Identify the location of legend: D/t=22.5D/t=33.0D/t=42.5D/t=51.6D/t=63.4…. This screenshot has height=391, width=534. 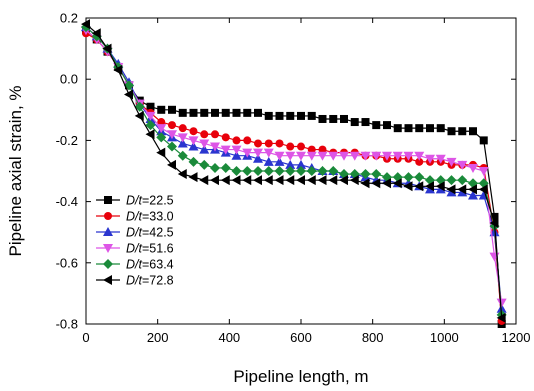
(135, 241).